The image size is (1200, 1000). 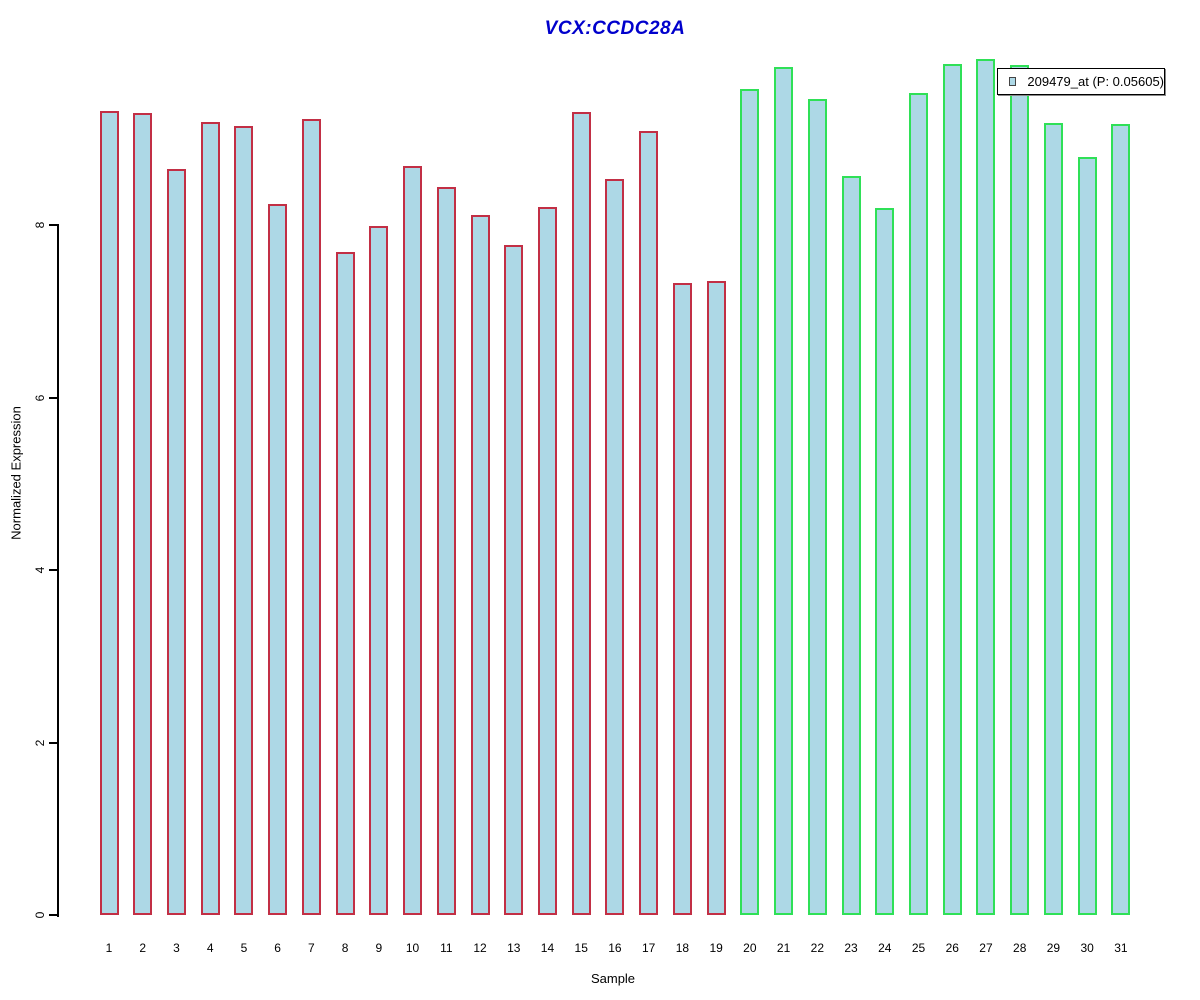 What do you see at coordinates (682, 948) in the screenshot?
I see `x-tick-label: 18` at bounding box center [682, 948].